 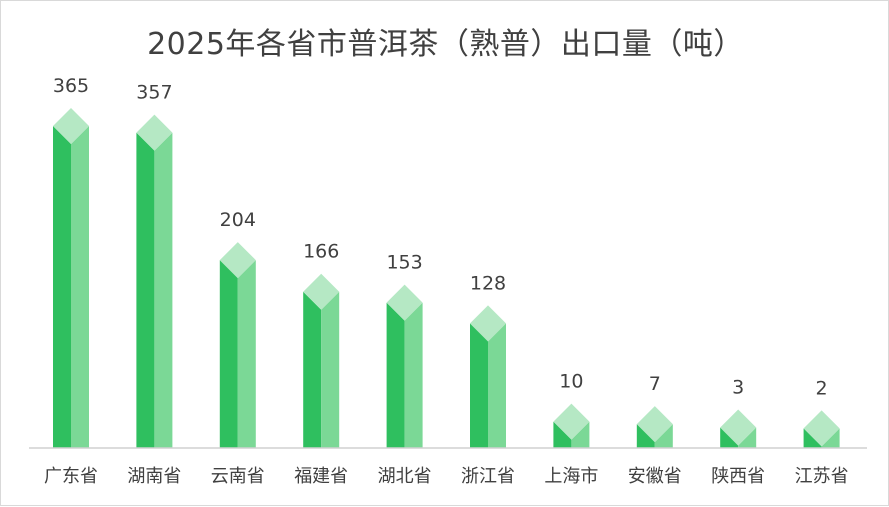 What do you see at coordinates (655, 476) in the screenshot?
I see `x-tick-label: 安徽省` at bounding box center [655, 476].